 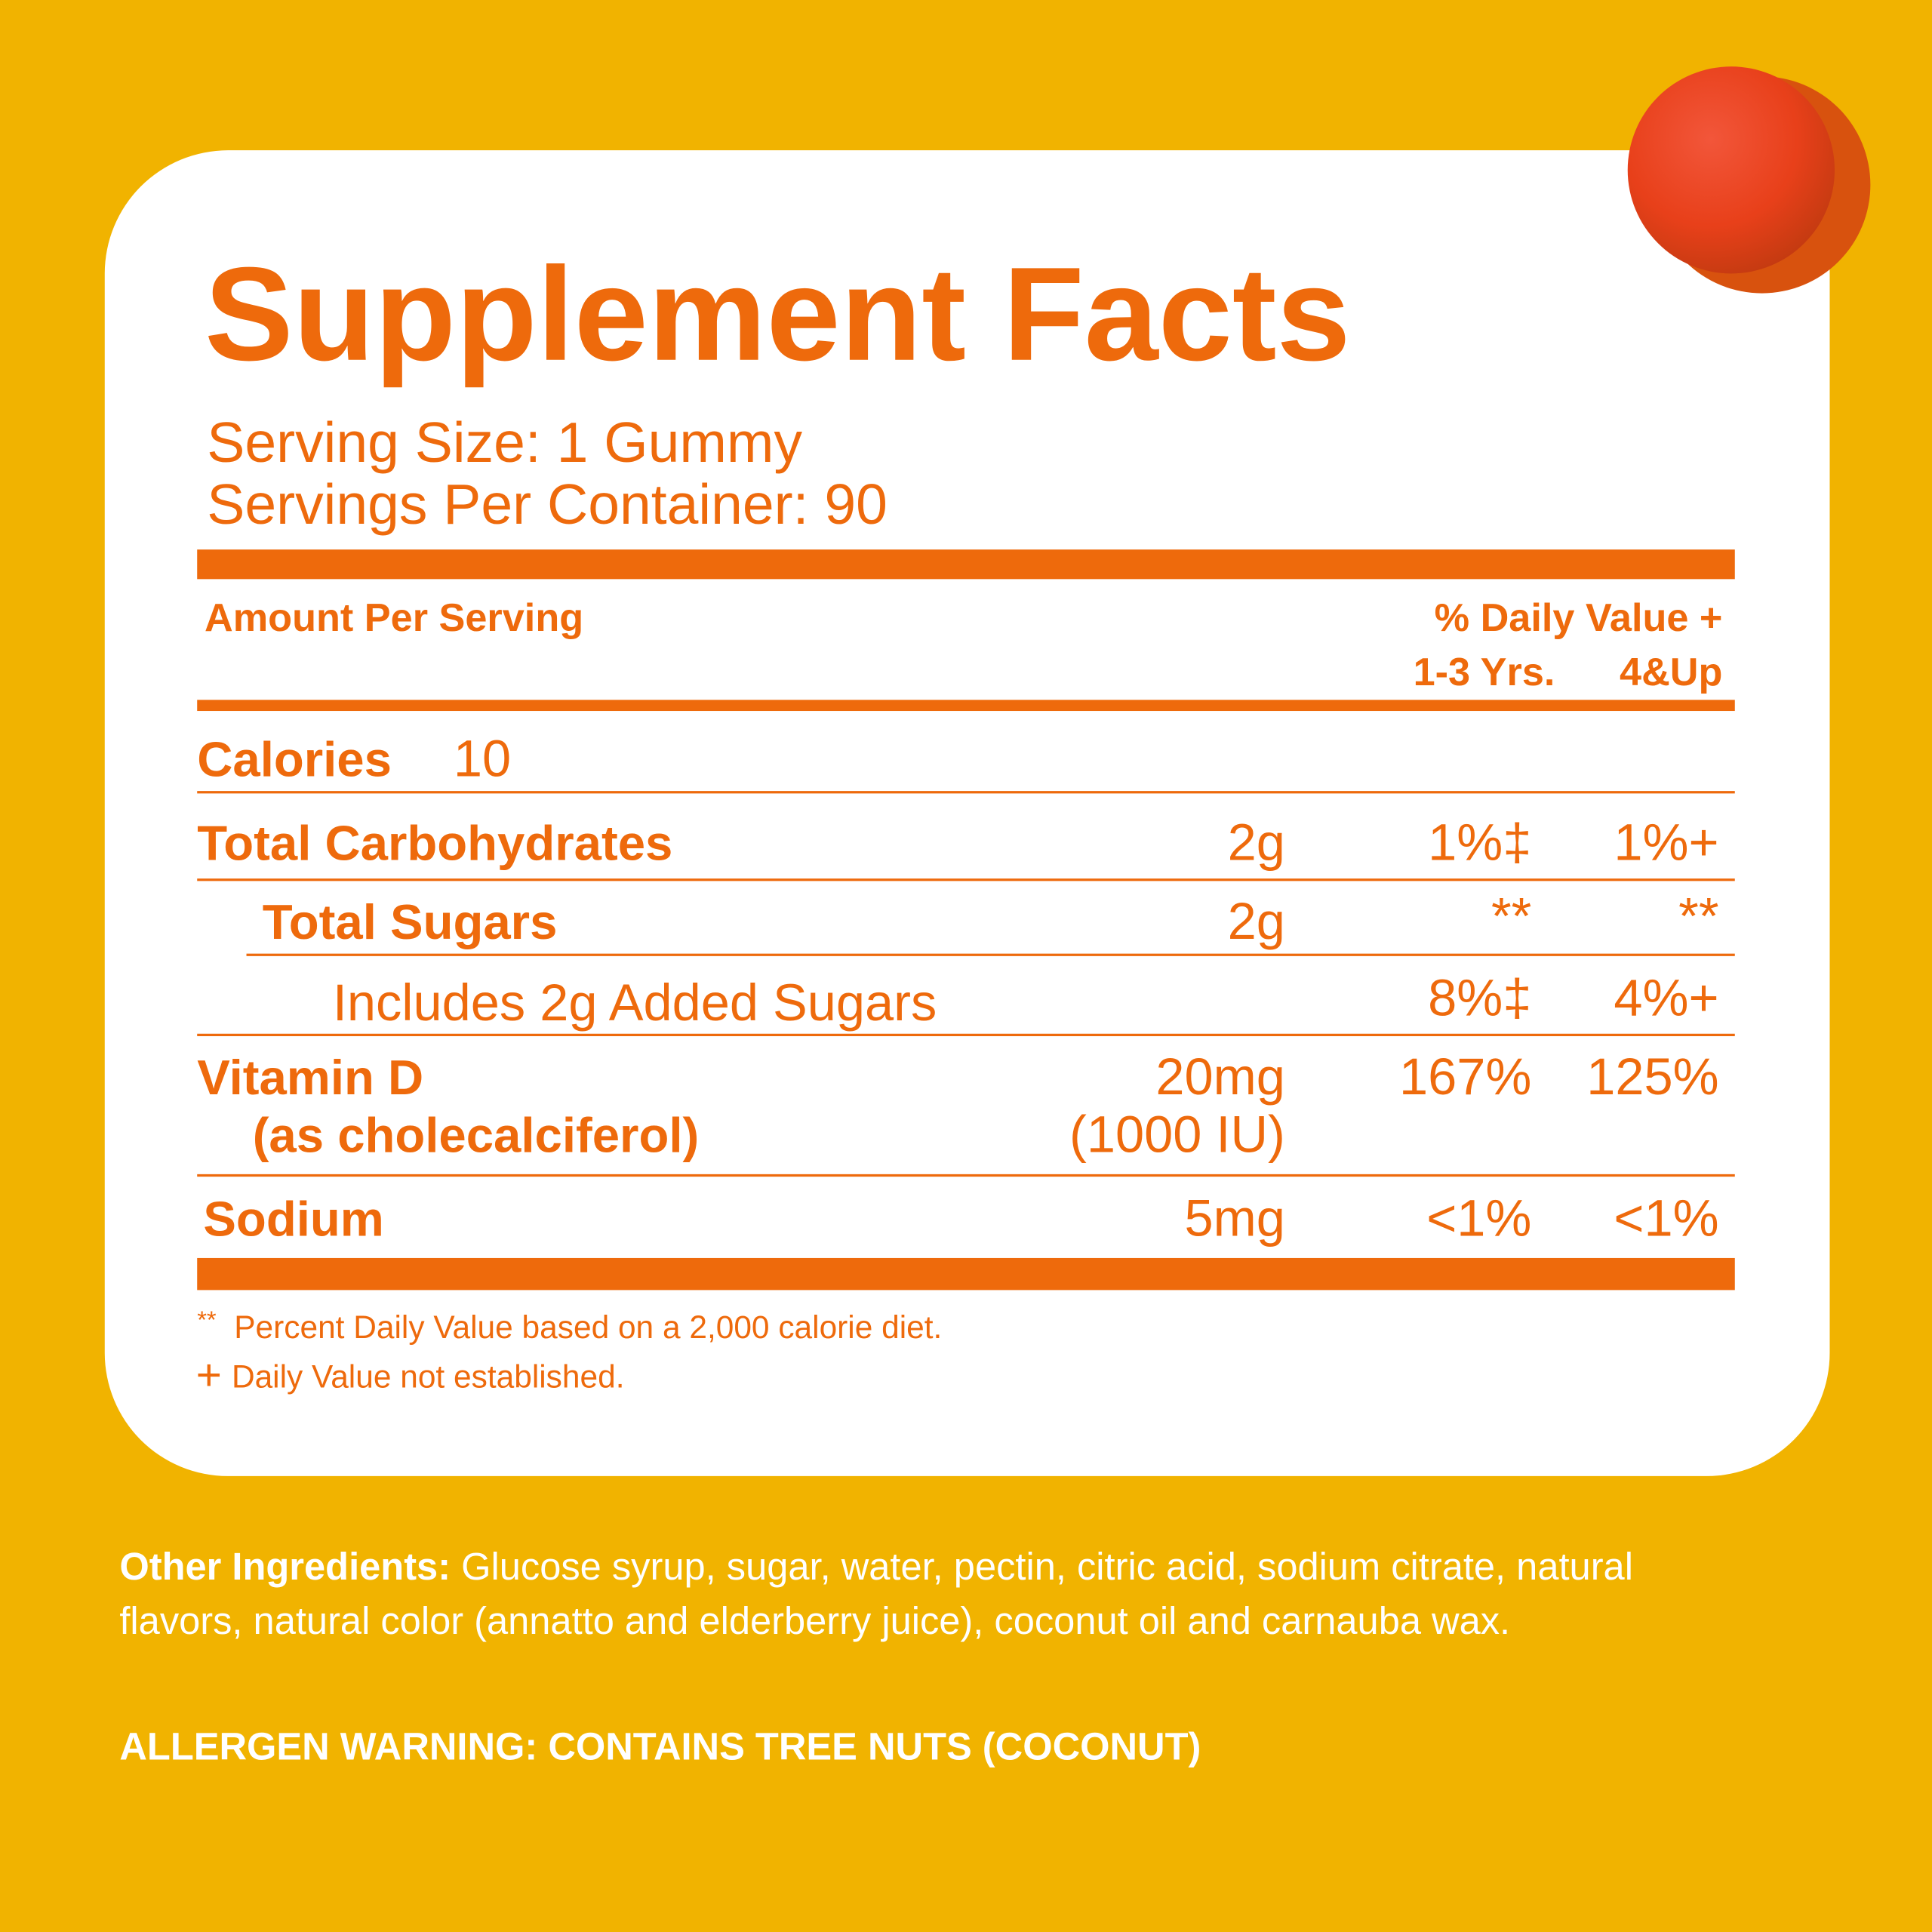 What do you see at coordinates (635, 1003) in the screenshot?
I see `row-name: Includes 2g Added Sugars` at bounding box center [635, 1003].